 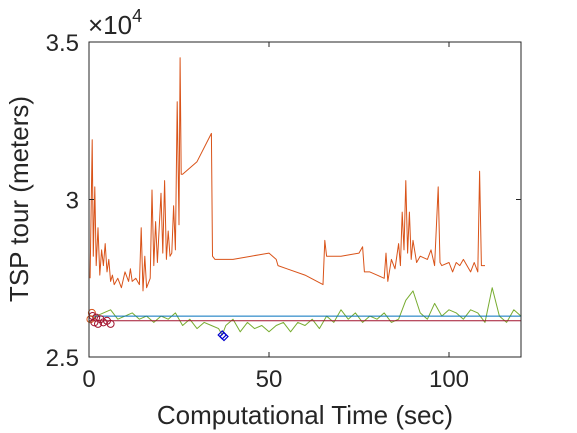 I want to click on x-tick-label-1: 50, so click(x=269, y=379).